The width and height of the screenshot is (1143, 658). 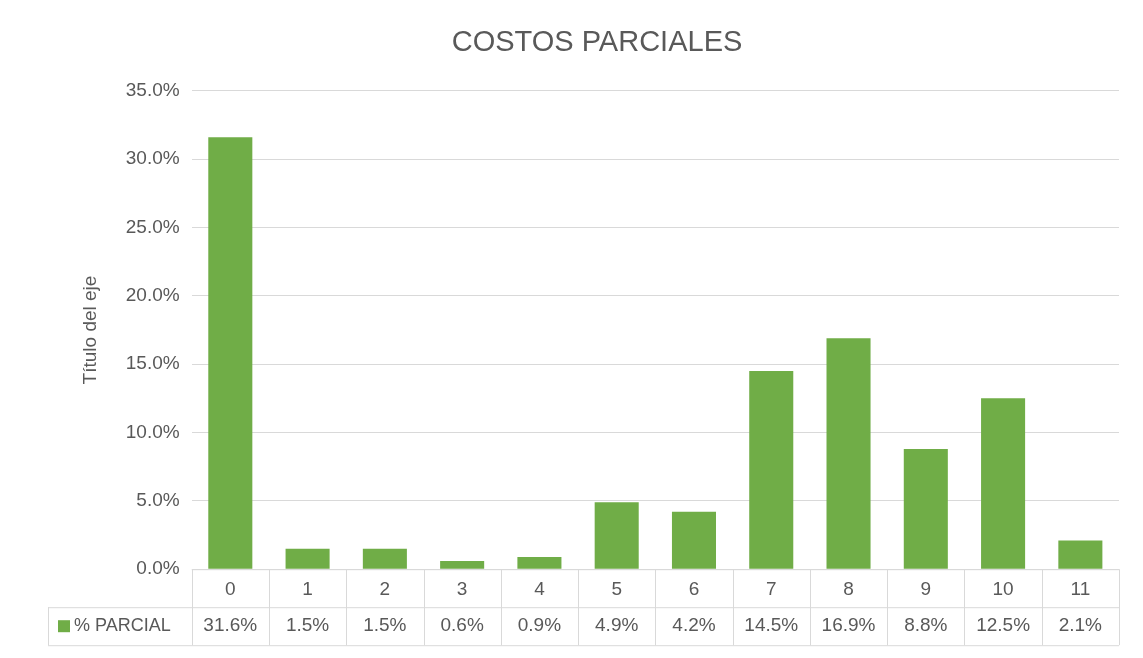 I want to click on data-label: 2.1%, so click(x=1080, y=625).